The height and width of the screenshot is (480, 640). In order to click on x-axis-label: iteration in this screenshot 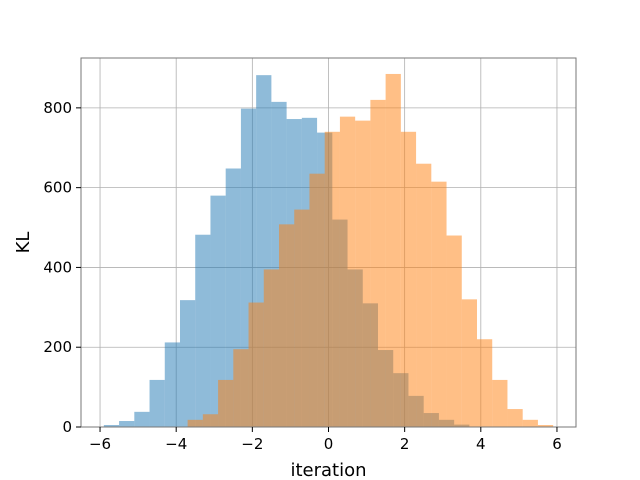, I will do `click(328, 470)`.